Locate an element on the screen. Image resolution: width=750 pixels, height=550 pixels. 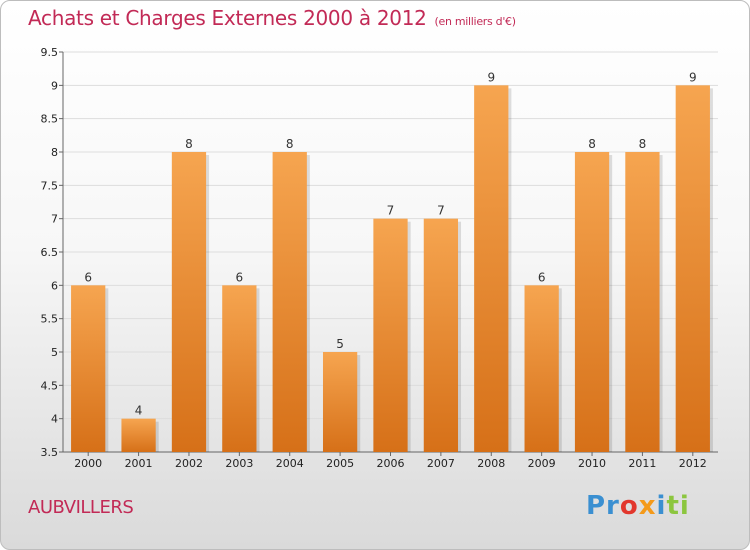
y-tick-label: 8.5 is located at coordinates (50, 119).